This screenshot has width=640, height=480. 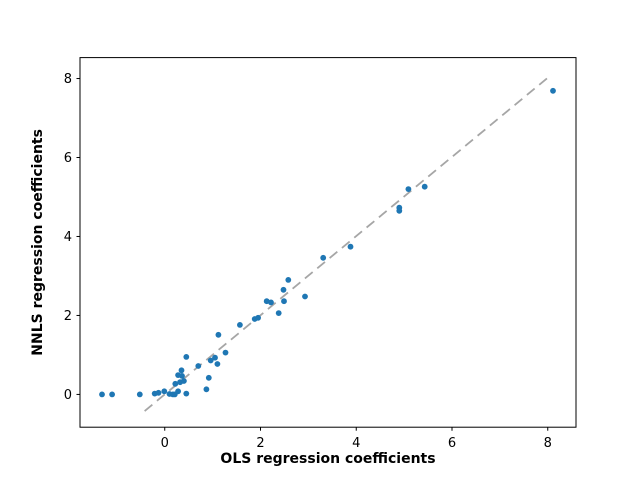 What do you see at coordinates (68, 237) in the screenshot?
I see `y-tick-label: 4` at bounding box center [68, 237].